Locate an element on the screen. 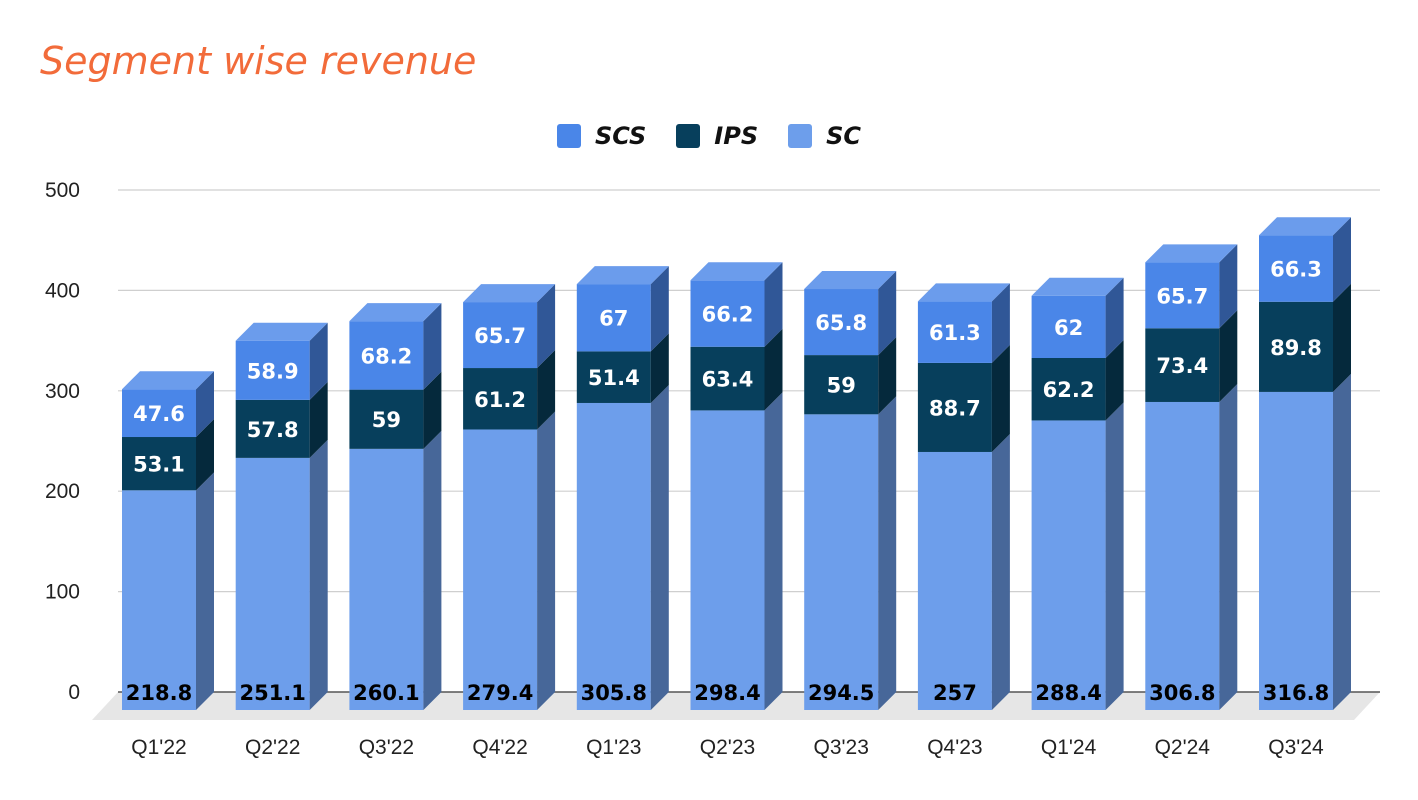 This screenshot has height=800, width=1418. data-label-ips-8: 62.2 is located at coordinates (1069, 390).